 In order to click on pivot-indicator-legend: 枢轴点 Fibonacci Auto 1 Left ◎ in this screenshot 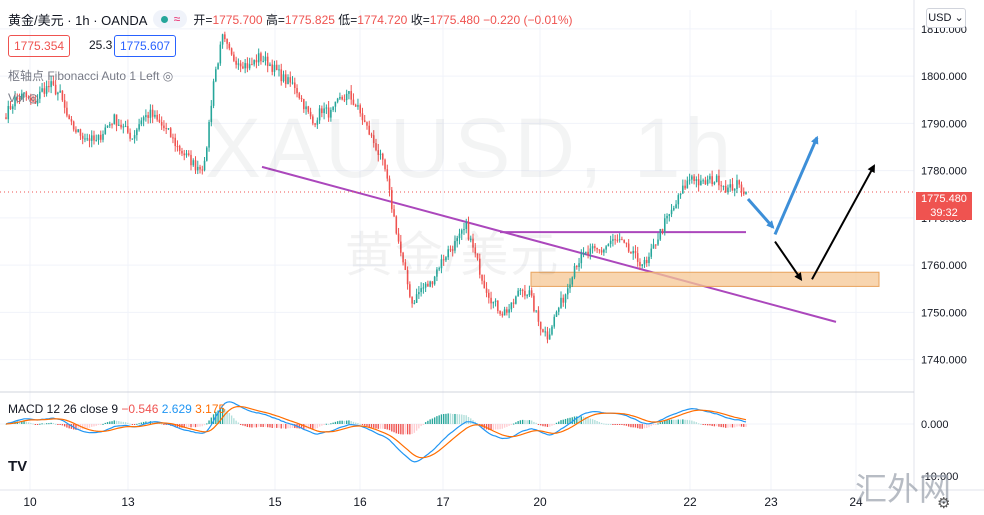, I will do `click(90, 75)`.